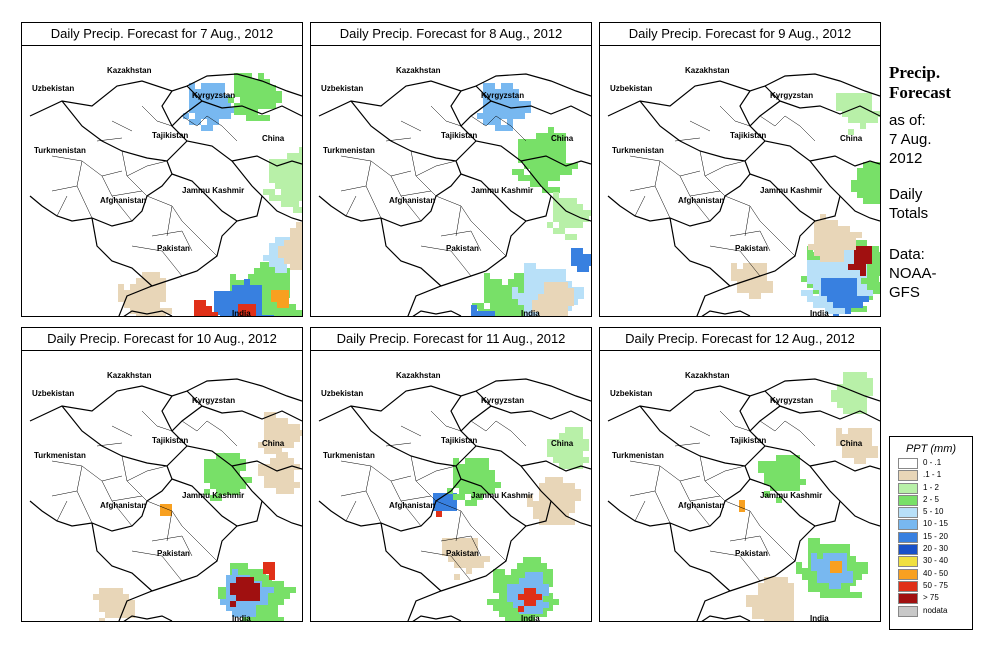 This screenshot has width=983, height=649. I want to click on totals-line: Totals, so click(909, 213).